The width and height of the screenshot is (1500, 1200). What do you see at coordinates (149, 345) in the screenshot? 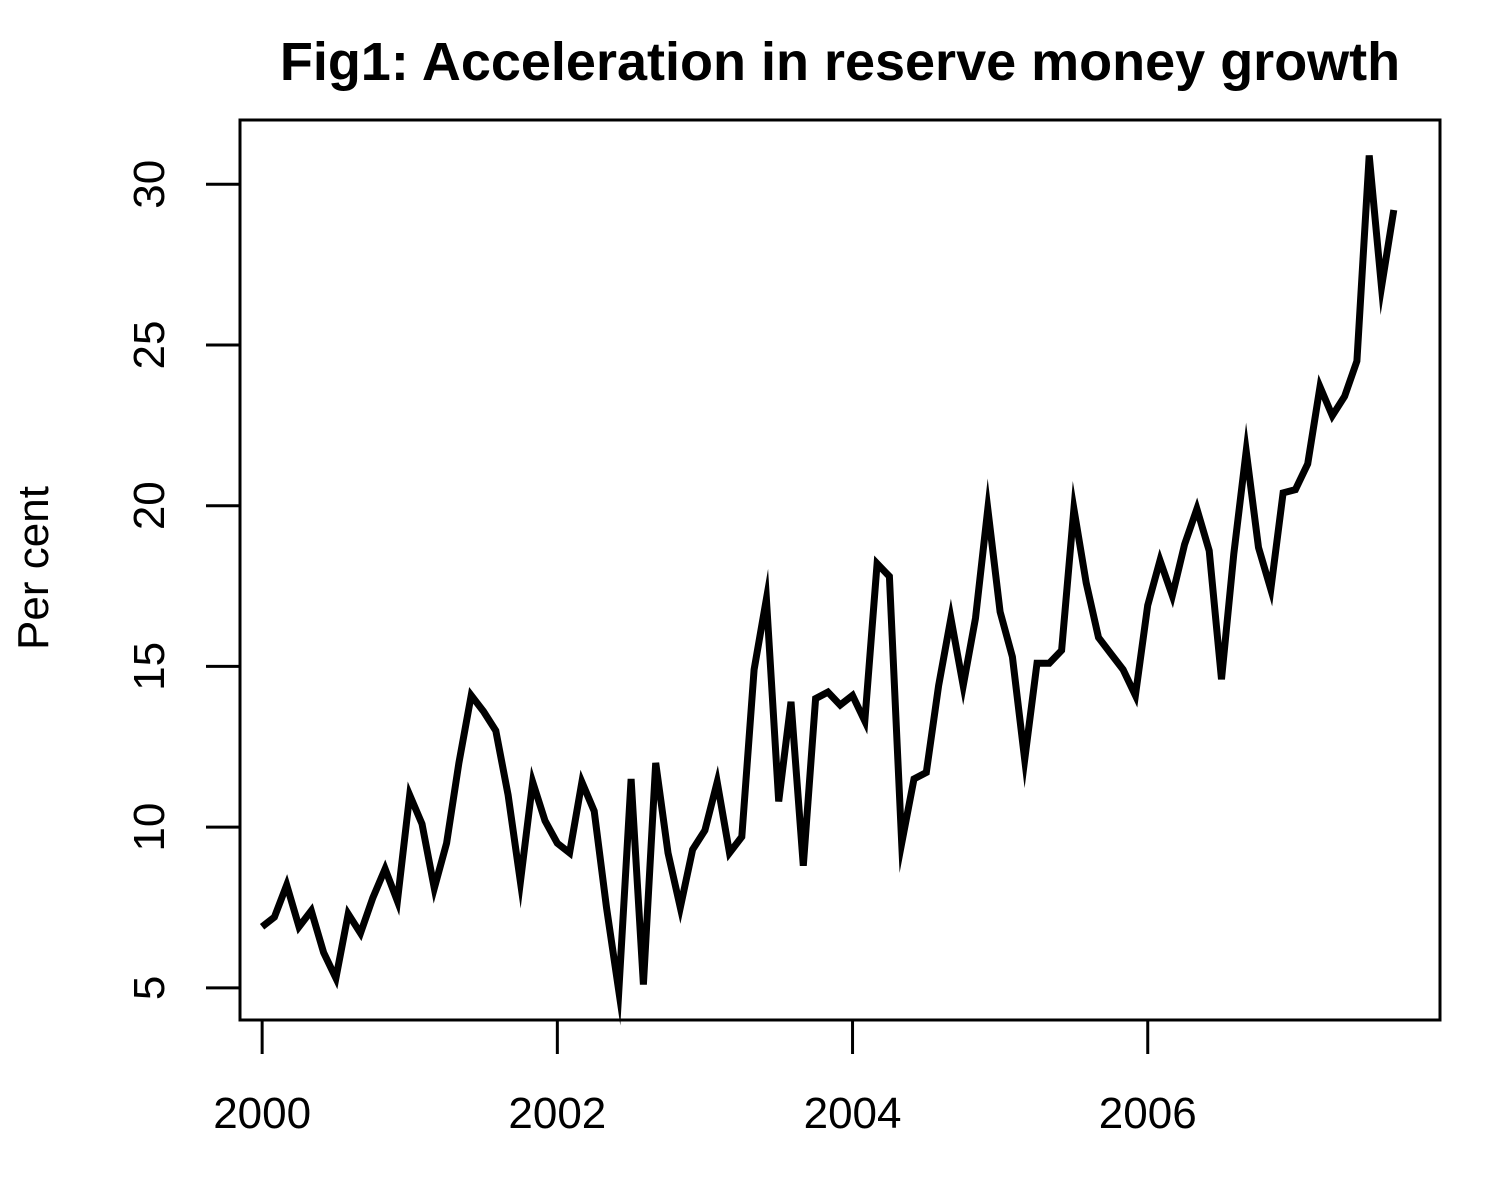
I see `y-tick-label: 25` at bounding box center [149, 345].